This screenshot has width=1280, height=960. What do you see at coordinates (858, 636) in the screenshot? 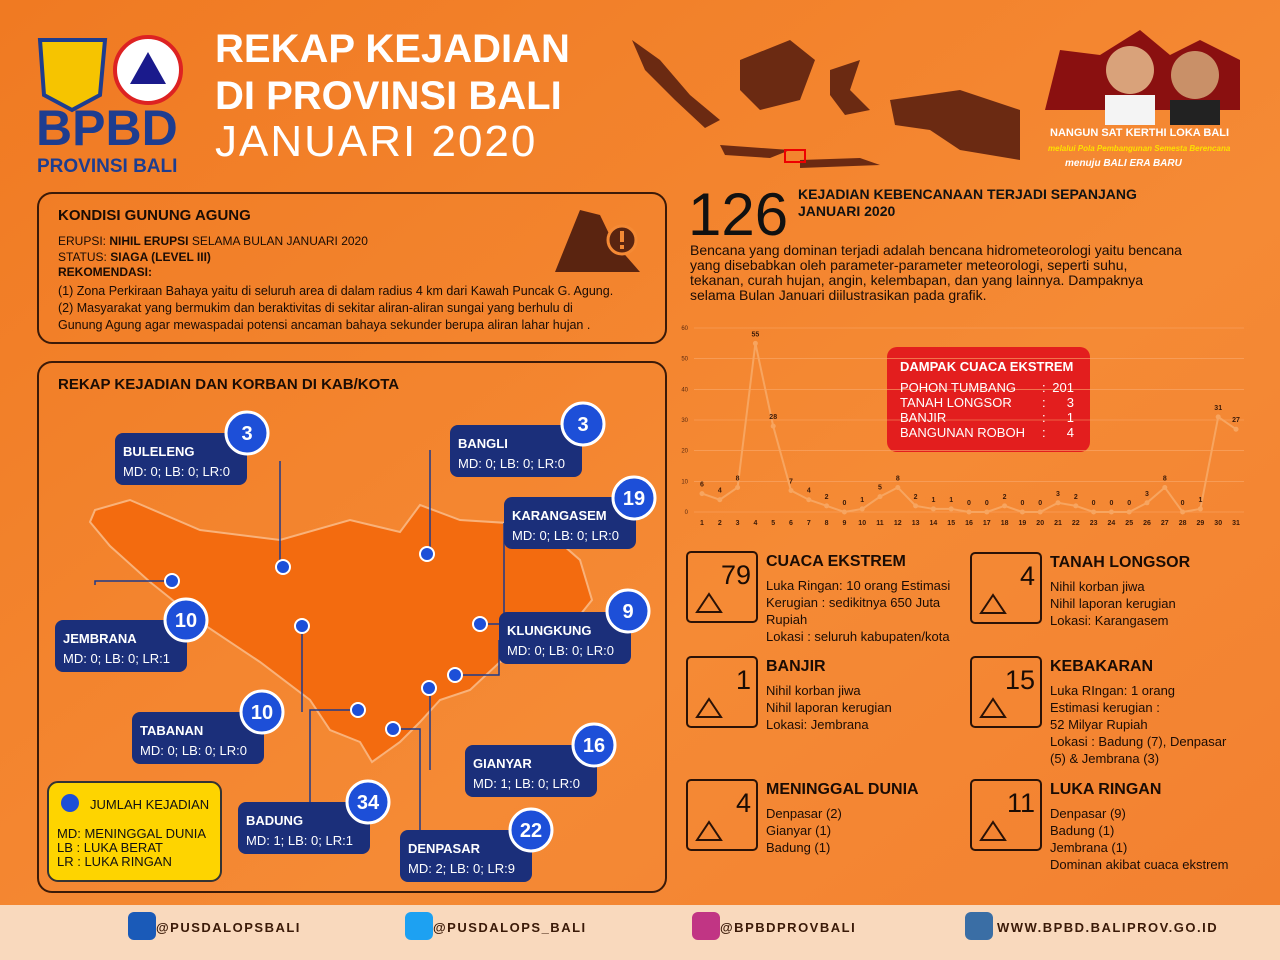
I see `card-line: Lokasi : seluruh kabupaten/kota` at bounding box center [858, 636].